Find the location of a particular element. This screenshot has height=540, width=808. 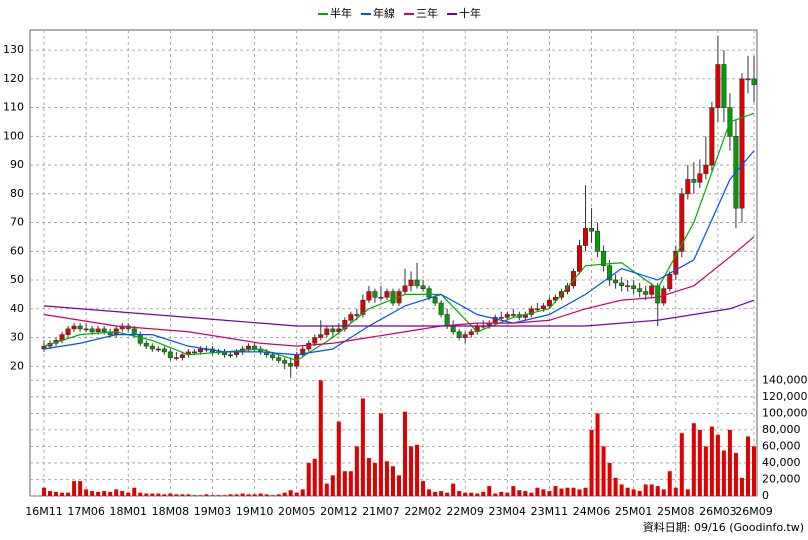

footer: 資料日期: 09/16 (Goodinfo.tw) is located at coordinates (723, 527).